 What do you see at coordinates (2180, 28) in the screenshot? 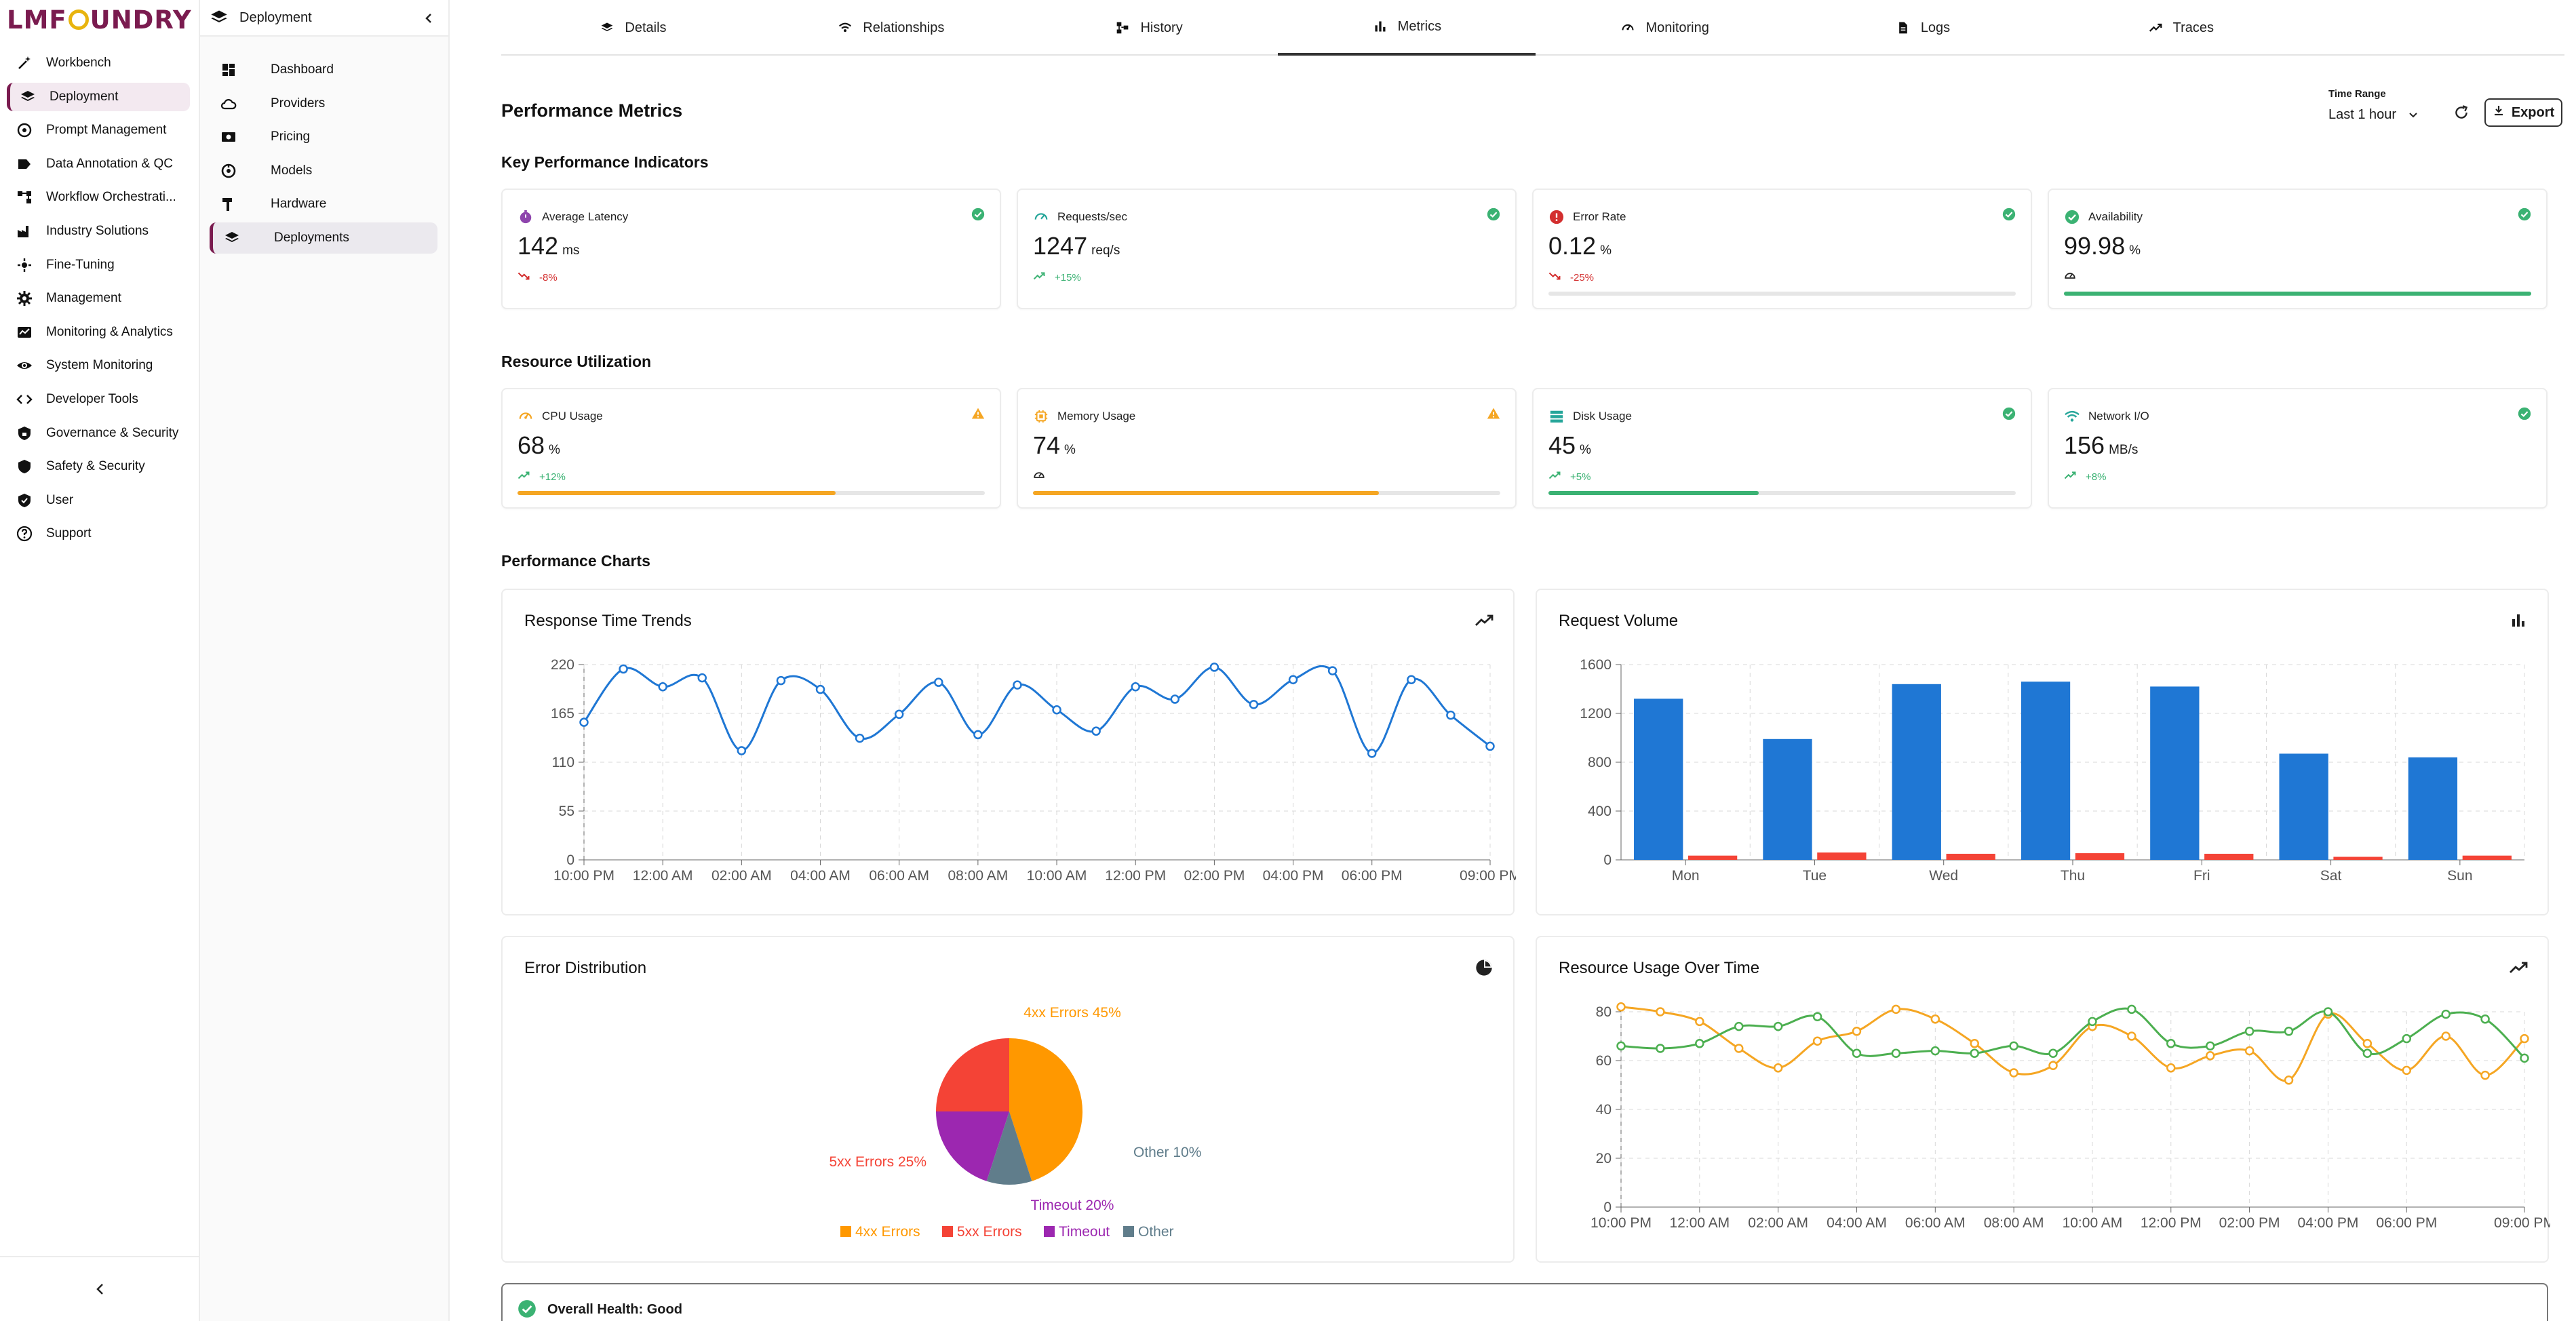
I see `tab-traces: Traces` at bounding box center [2180, 28].